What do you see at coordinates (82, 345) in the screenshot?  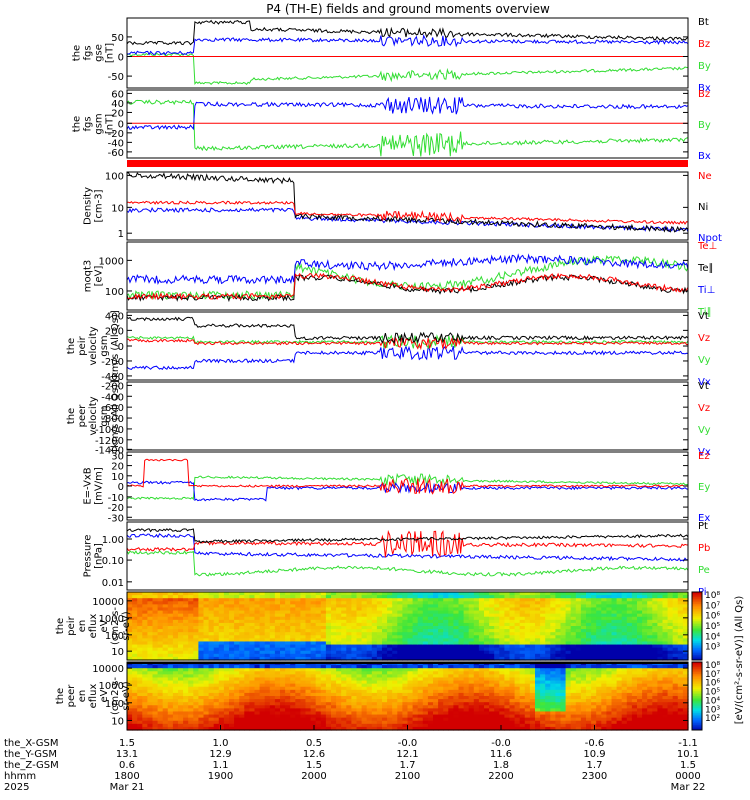 I see `y-axis-label-line: peir` at bounding box center [82, 345].